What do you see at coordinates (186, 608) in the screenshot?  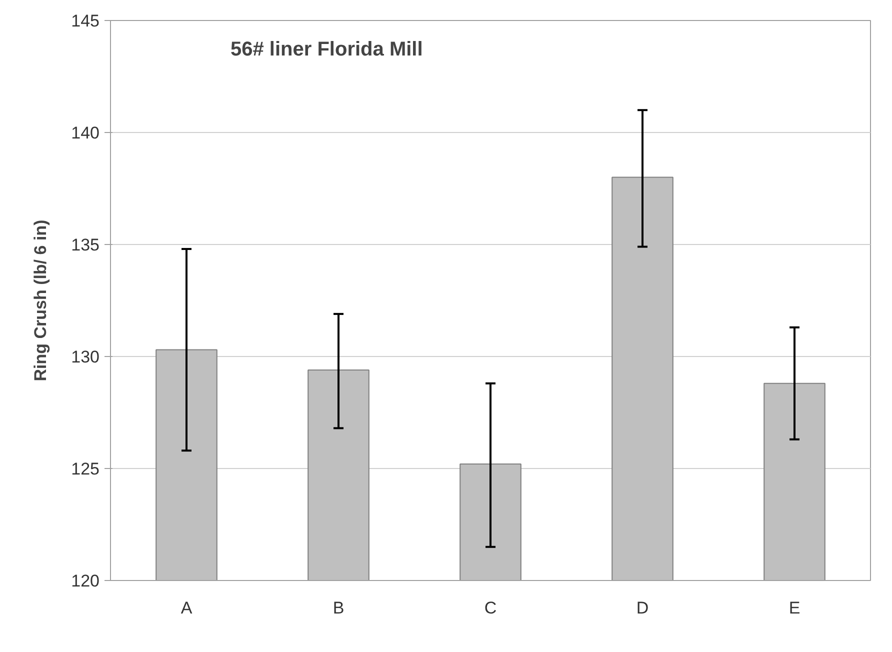 I see `x-tick-label: A` at bounding box center [186, 608].